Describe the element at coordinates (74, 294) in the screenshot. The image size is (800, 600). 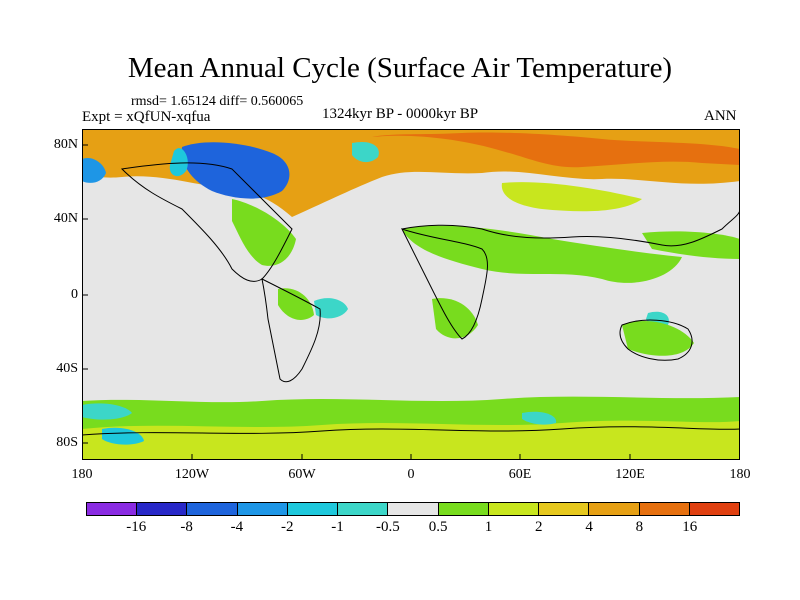
I see `lat-label-eq: 0` at that location.